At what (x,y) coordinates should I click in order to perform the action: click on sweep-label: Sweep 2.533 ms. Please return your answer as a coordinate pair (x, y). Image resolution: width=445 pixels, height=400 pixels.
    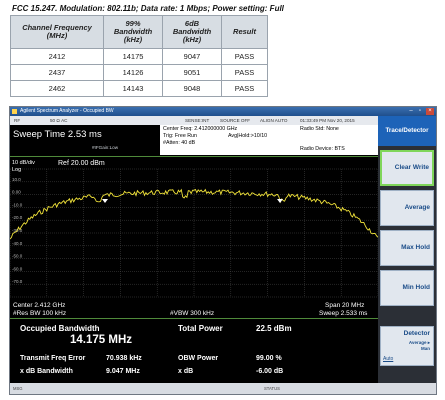
    Looking at the image, I should click on (343, 313).